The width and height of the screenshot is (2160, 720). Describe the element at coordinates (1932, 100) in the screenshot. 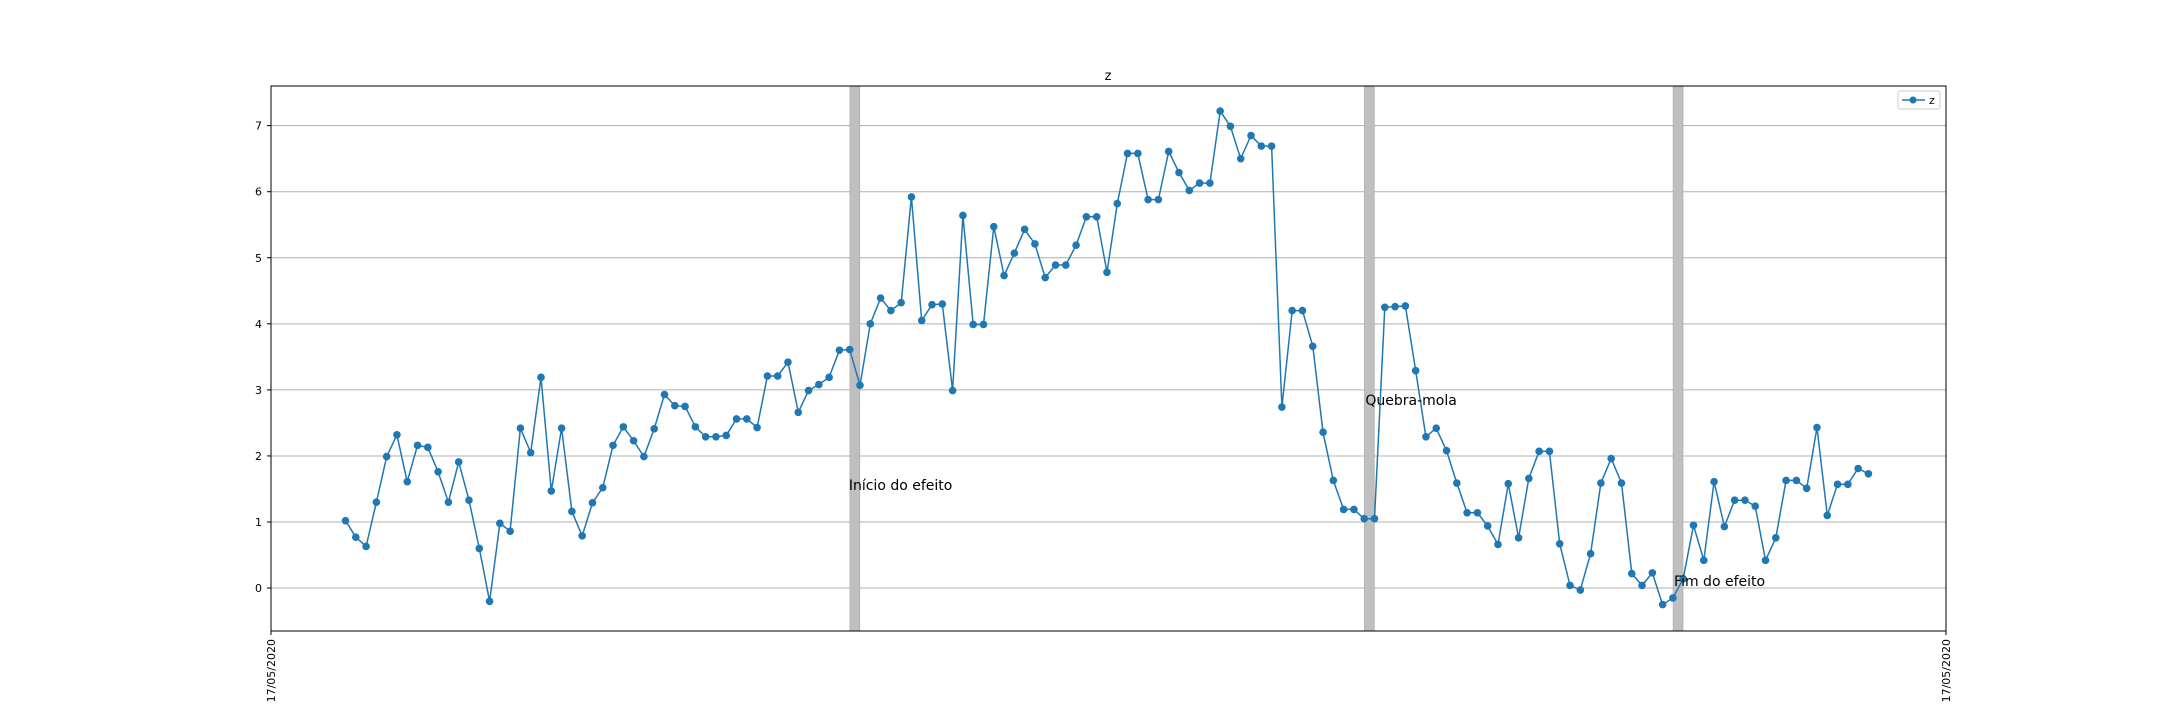

I see `legend-label: z` at that location.